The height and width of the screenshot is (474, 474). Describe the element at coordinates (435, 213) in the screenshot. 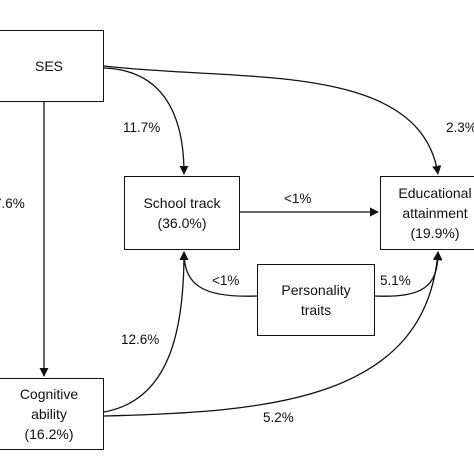

I see `node-educational-attainment-label-line2: attainment` at that location.